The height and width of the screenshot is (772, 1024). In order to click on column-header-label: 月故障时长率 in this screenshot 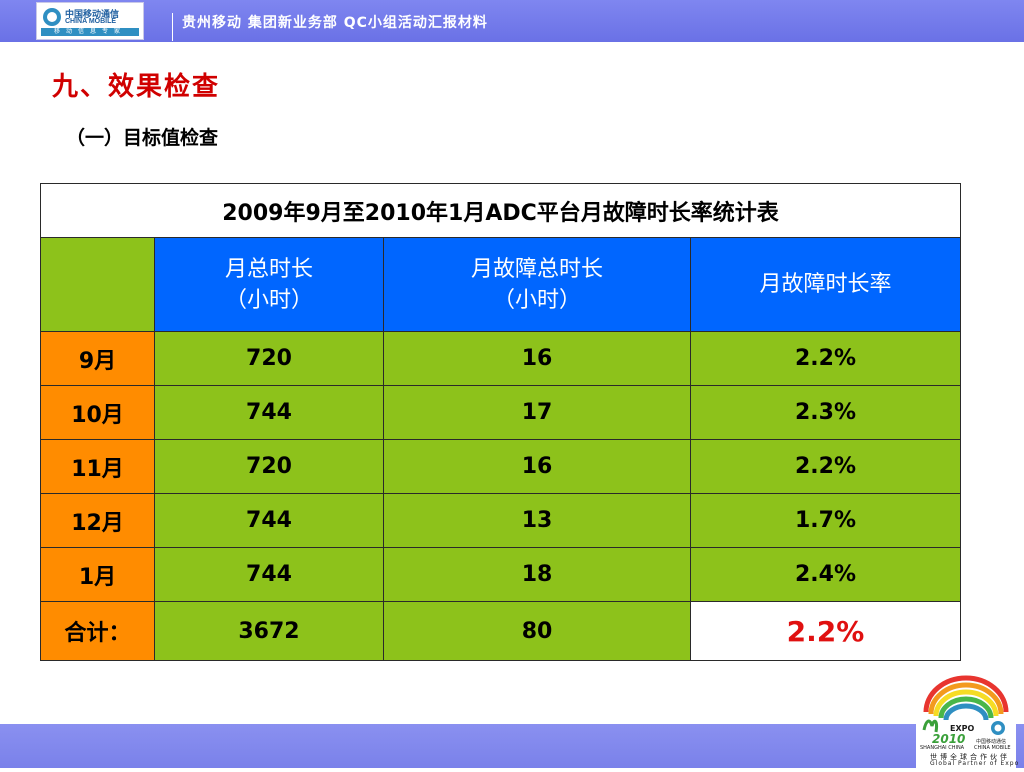, I will do `click(825, 284)`.